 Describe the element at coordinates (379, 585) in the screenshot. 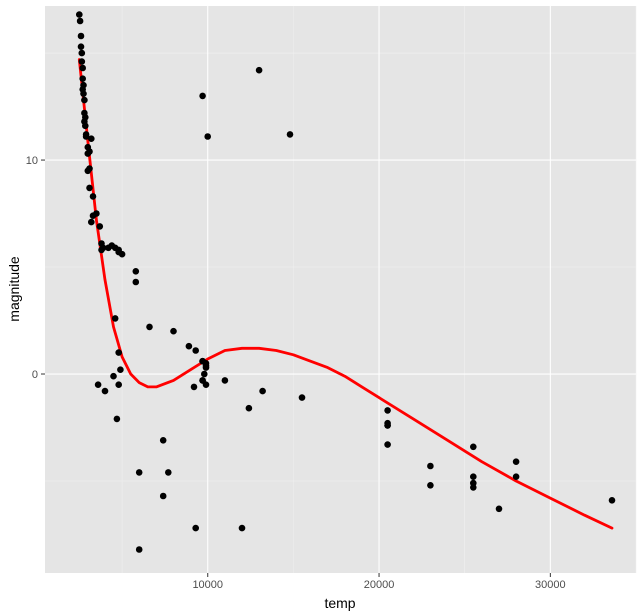

I see `x-tick-label: 20000` at that location.